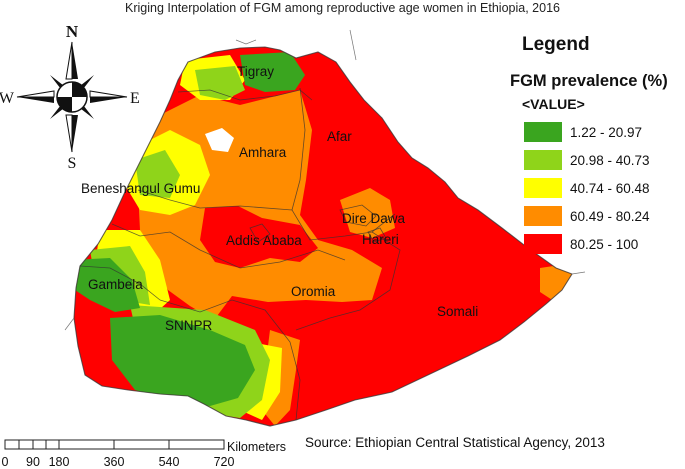 This screenshot has width=685, height=469. Describe the element at coordinates (260, 233) in the screenshot. I see `boundary-addis` at that location.